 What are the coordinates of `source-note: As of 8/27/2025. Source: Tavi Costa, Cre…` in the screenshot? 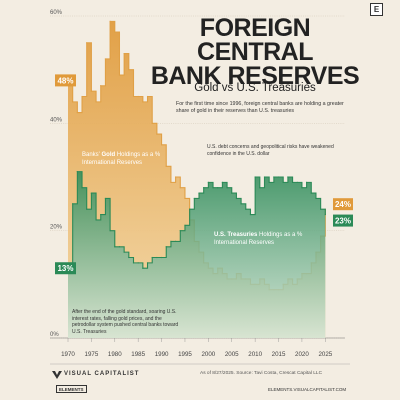 It's located at (261, 373).